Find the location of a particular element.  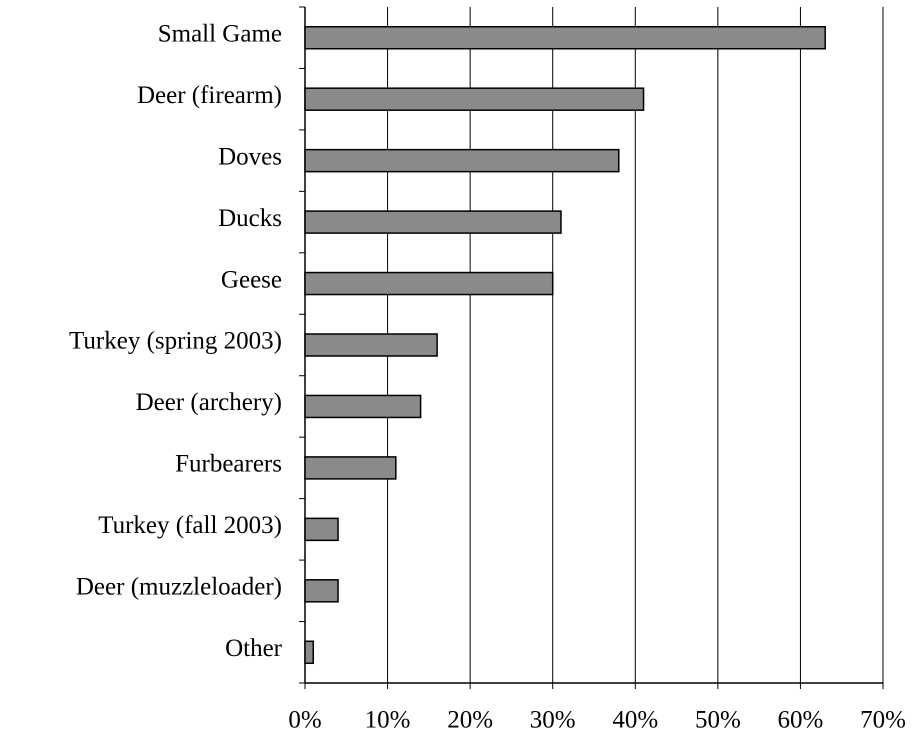

y-tick-label: Turkey (spring 2003) is located at coordinates (175, 341).